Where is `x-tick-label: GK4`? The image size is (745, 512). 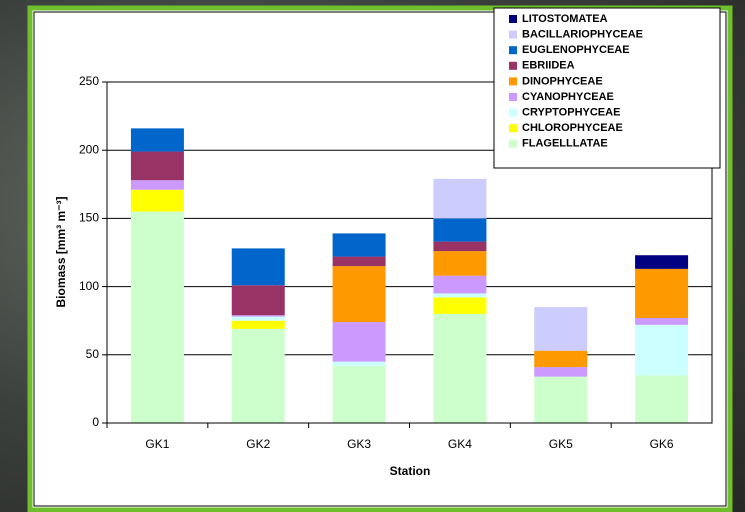
x-tick-label: GK4 is located at coordinates (460, 444).